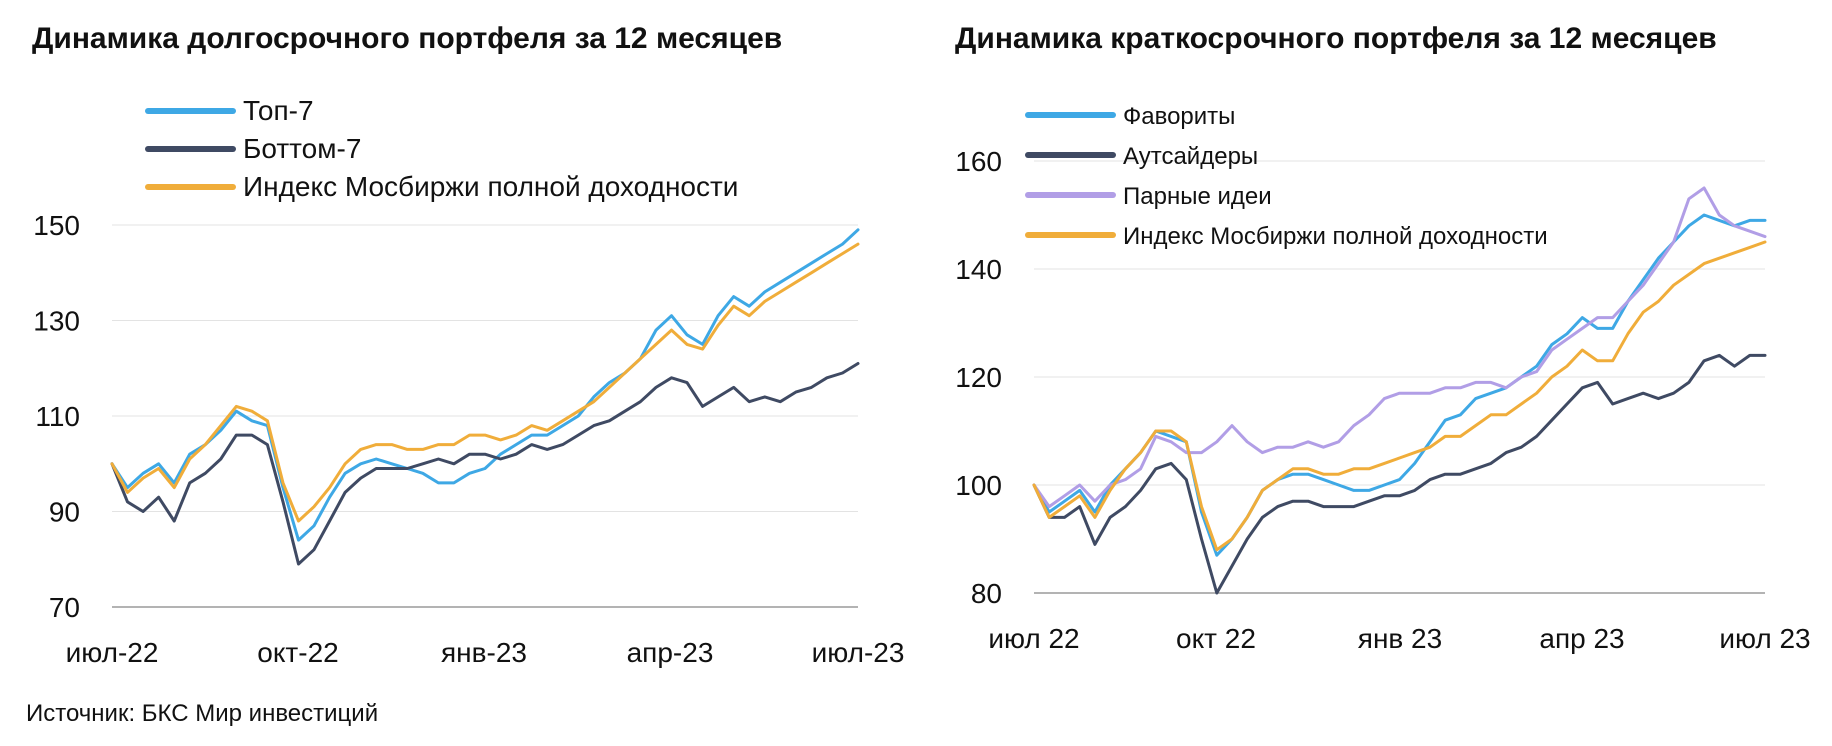  What do you see at coordinates (56, 321) in the screenshot?
I see `y-tick-label: 130` at bounding box center [56, 321].